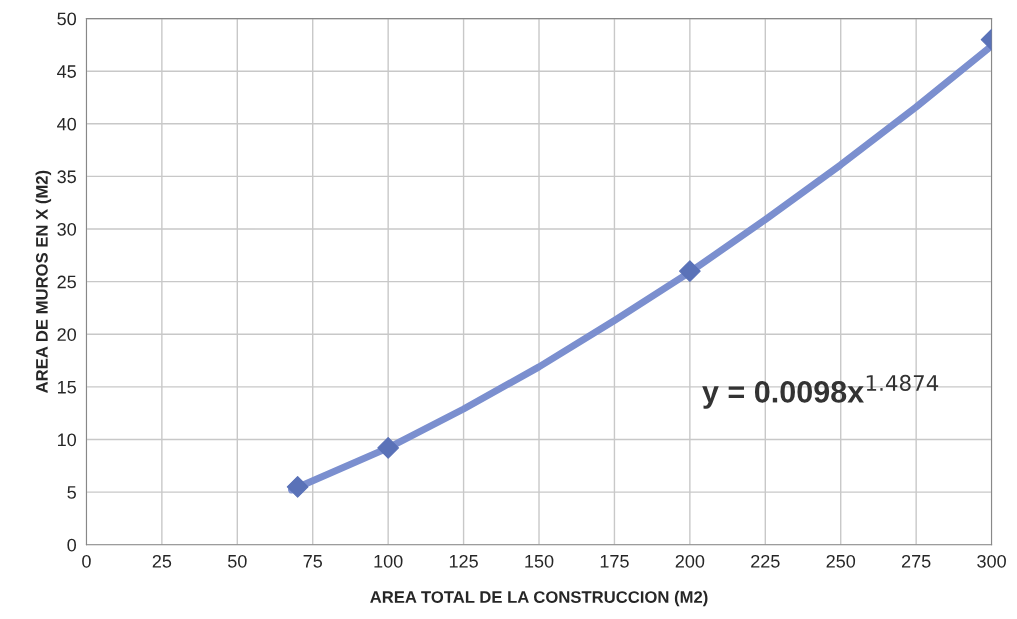 The height and width of the screenshot is (619, 1017). What do you see at coordinates (539, 561) in the screenshot?
I see `x-tick-label: 150` at bounding box center [539, 561].